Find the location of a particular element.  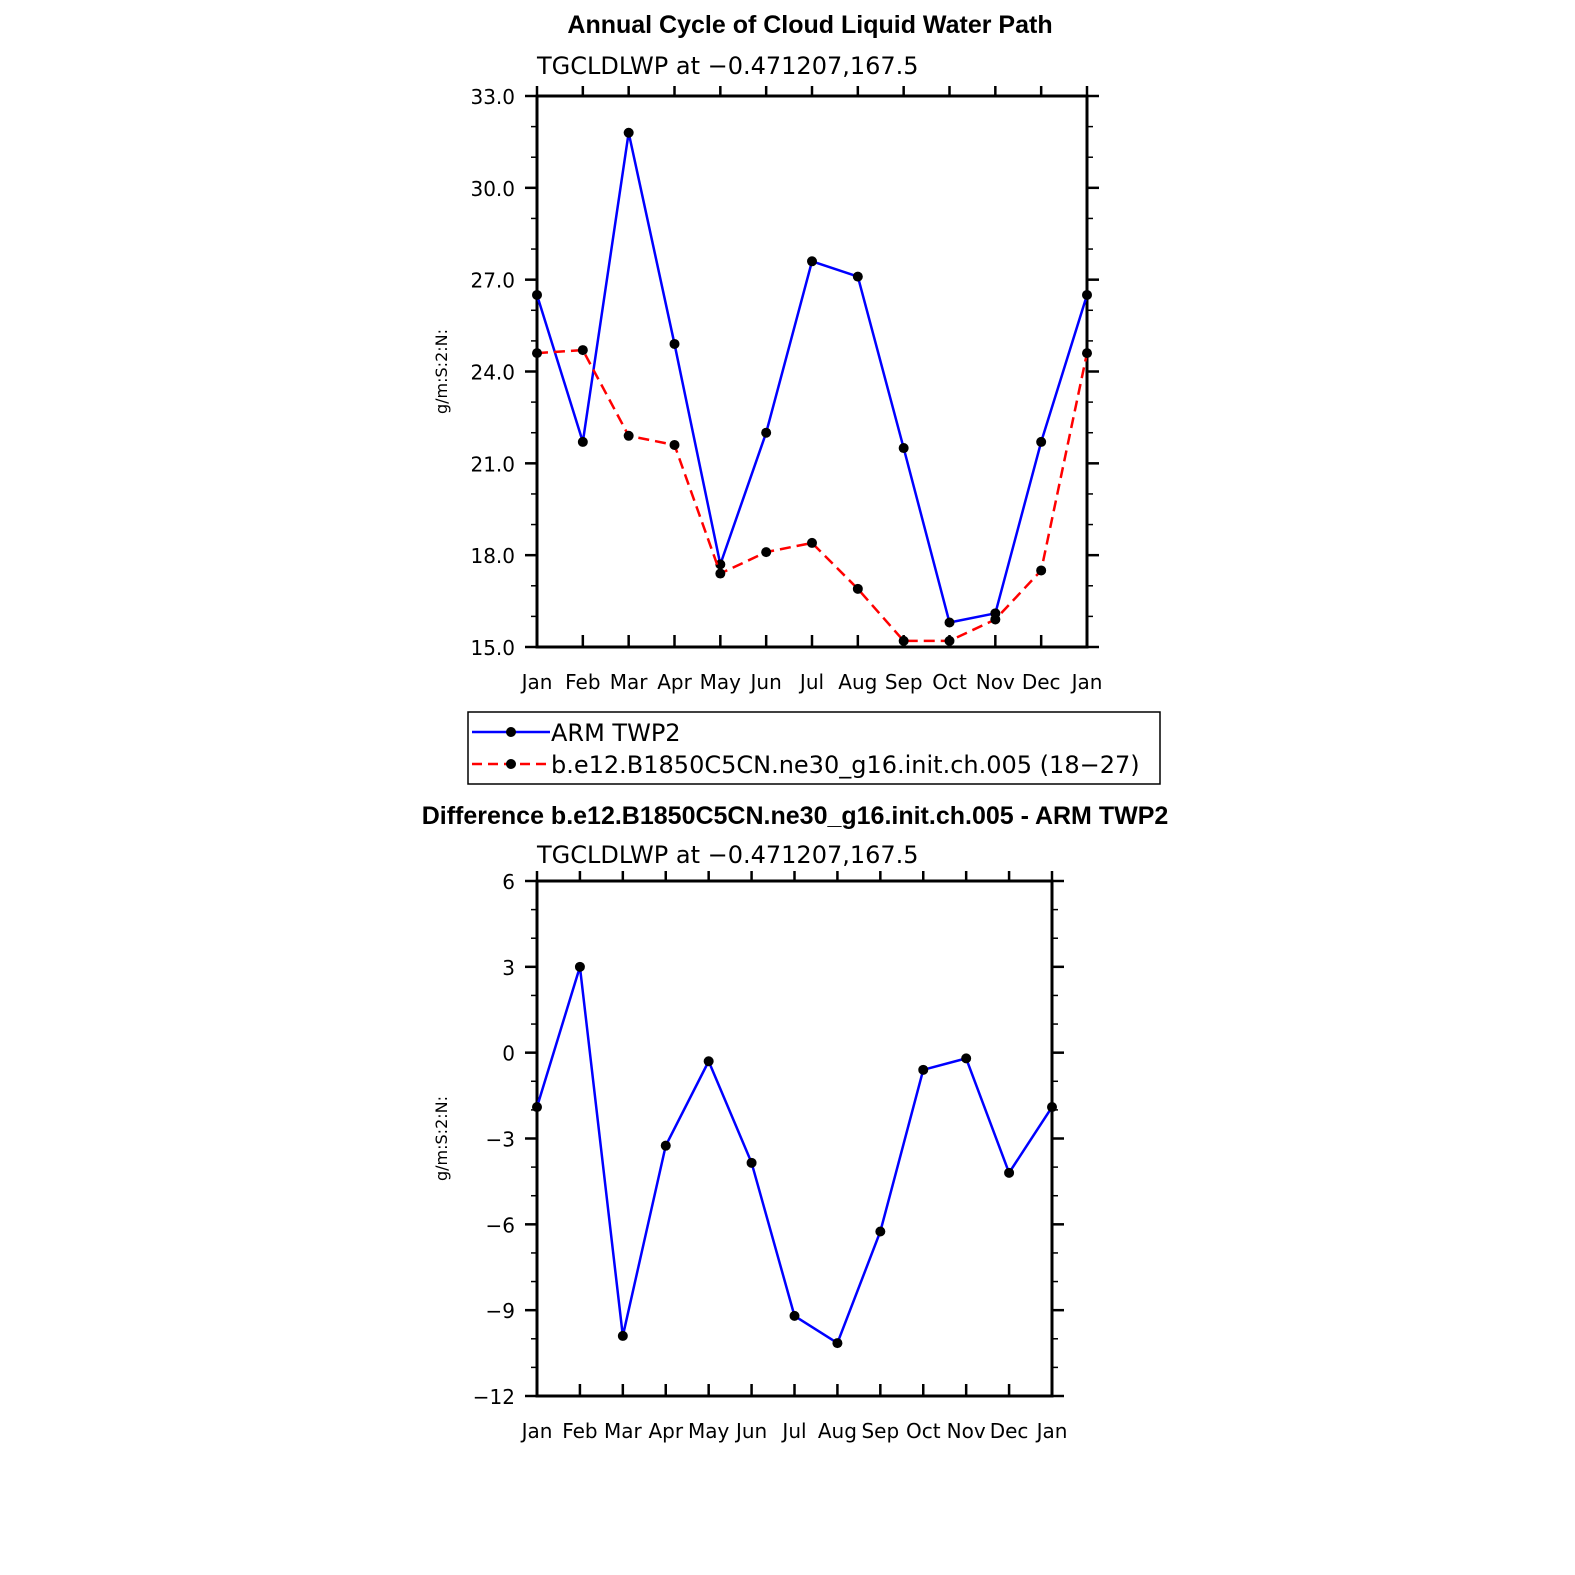

plot-frame is located at coordinates (812, 371).